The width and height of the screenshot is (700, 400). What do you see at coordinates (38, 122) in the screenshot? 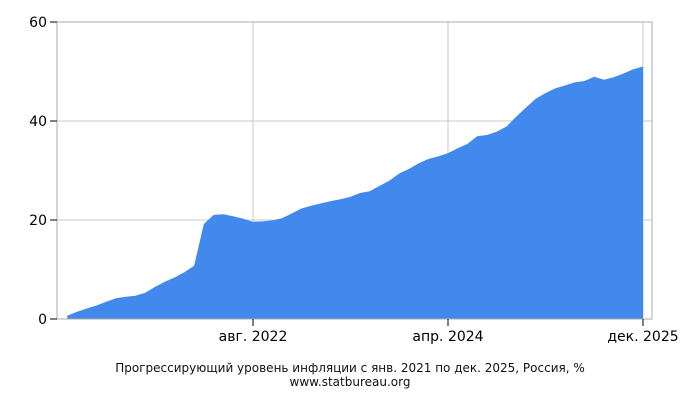
I see `y-axis-label-40: 40` at bounding box center [38, 122].